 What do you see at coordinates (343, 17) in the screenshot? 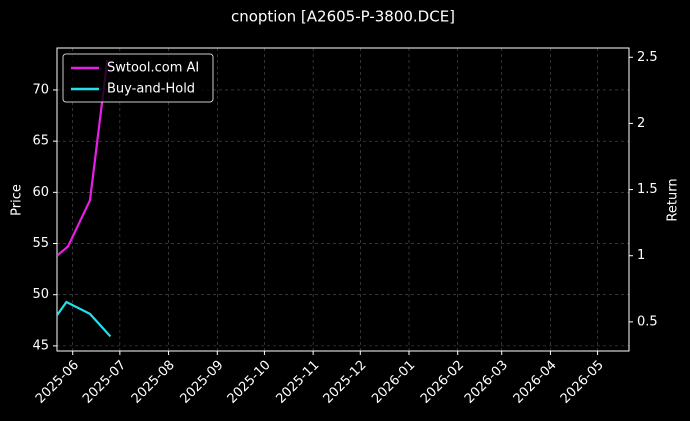
I see `chart-title: cnoption [A2605-P-3800.DCE]` at bounding box center [343, 17].